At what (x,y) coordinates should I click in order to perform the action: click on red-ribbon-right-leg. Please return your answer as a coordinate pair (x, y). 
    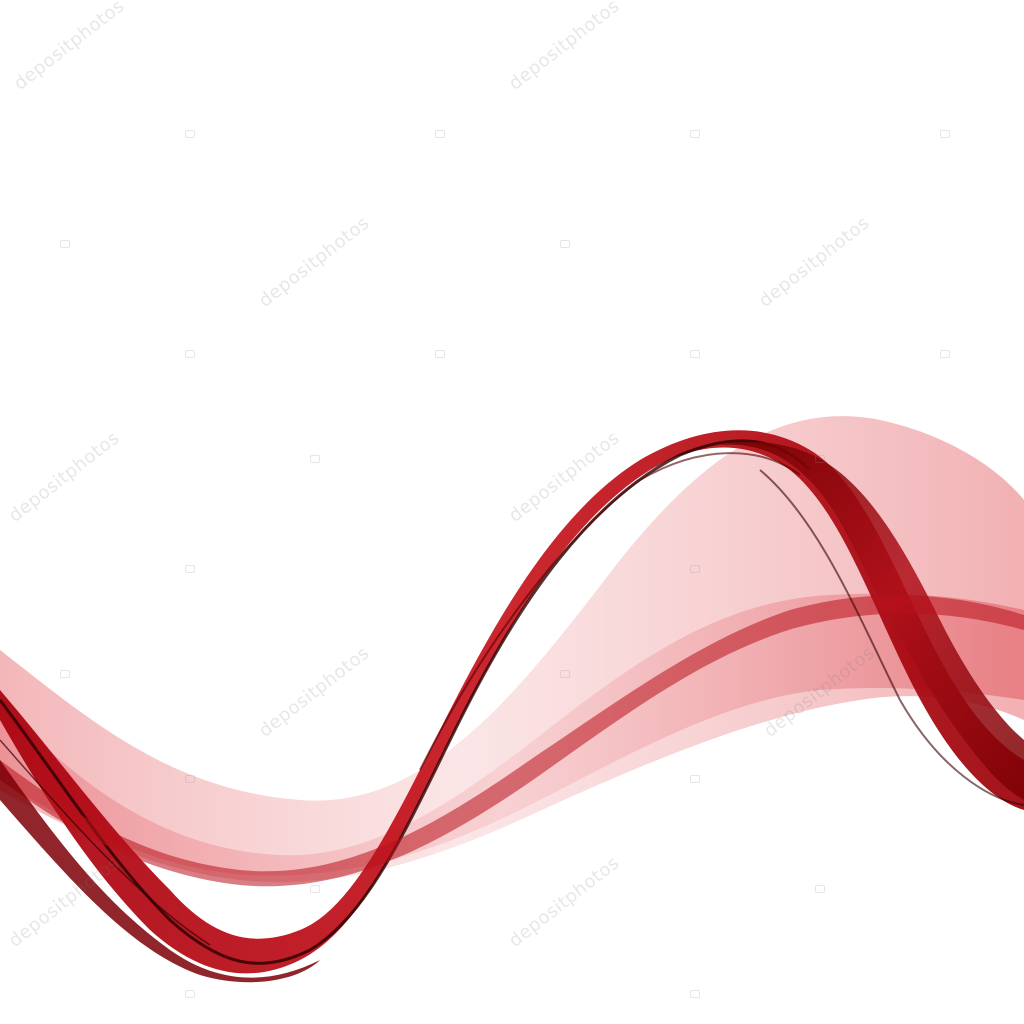
    Looking at the image, I should click on (872, 620).